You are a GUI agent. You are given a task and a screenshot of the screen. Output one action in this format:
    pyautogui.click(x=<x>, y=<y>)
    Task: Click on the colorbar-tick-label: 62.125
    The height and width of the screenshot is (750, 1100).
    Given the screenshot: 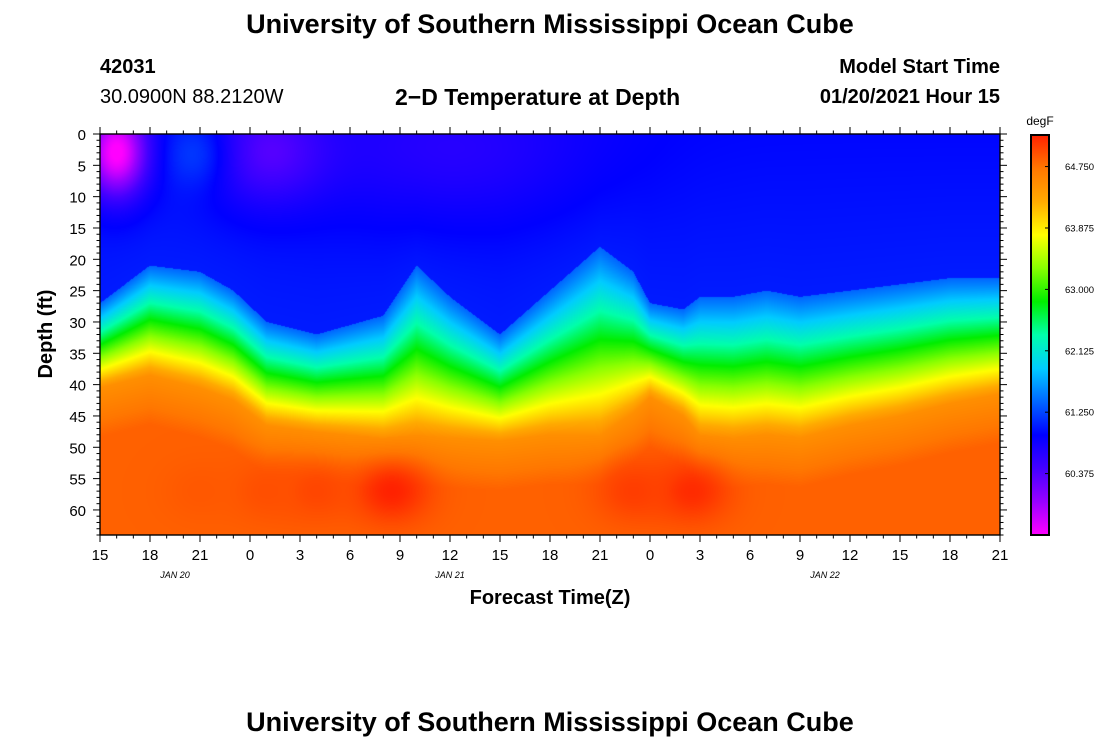 What is the action you would take?
    pyautogui.click(x=1079, y=351)
    